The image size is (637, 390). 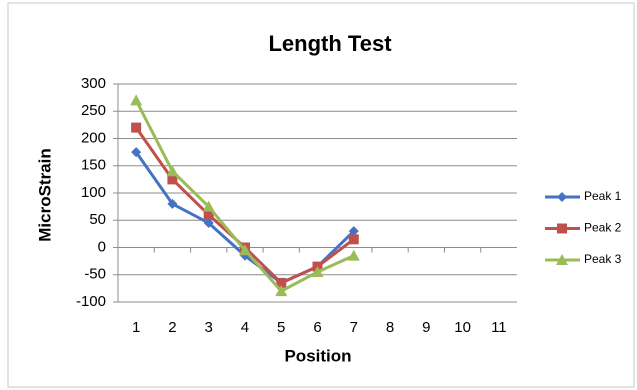 I want to click on x-tick-label: 11, so click(x=499, y=327).